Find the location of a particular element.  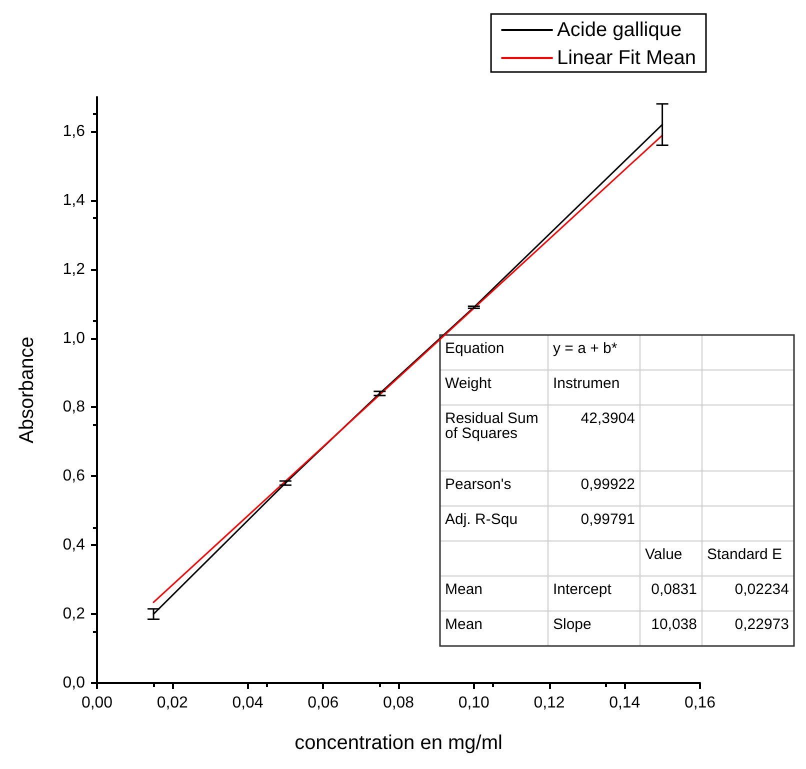

text: Adj. R-Squ 0,99791 is located at coordinates (540, 519).